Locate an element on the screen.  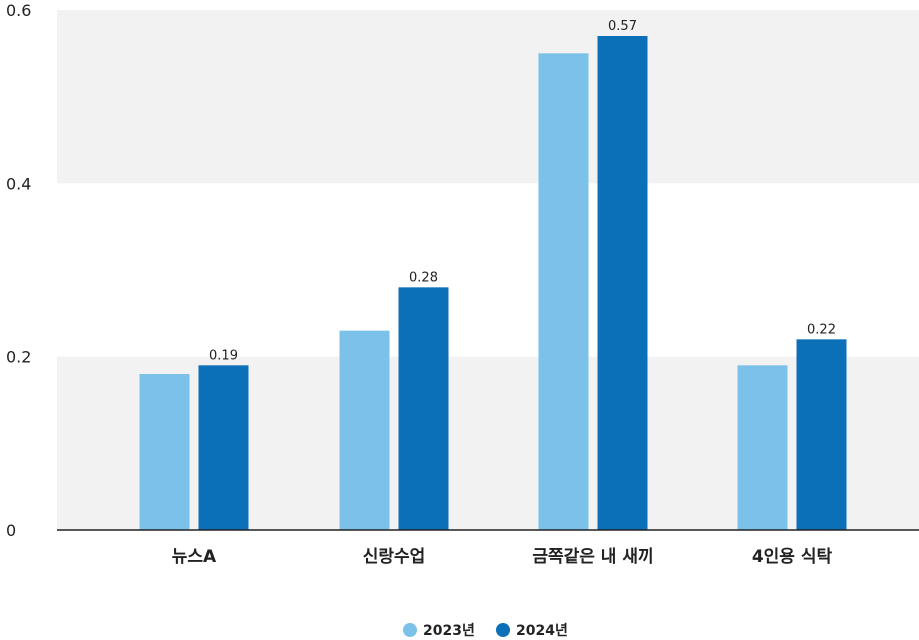
legend-label: 2024년 is located at coordinates (542, 631).